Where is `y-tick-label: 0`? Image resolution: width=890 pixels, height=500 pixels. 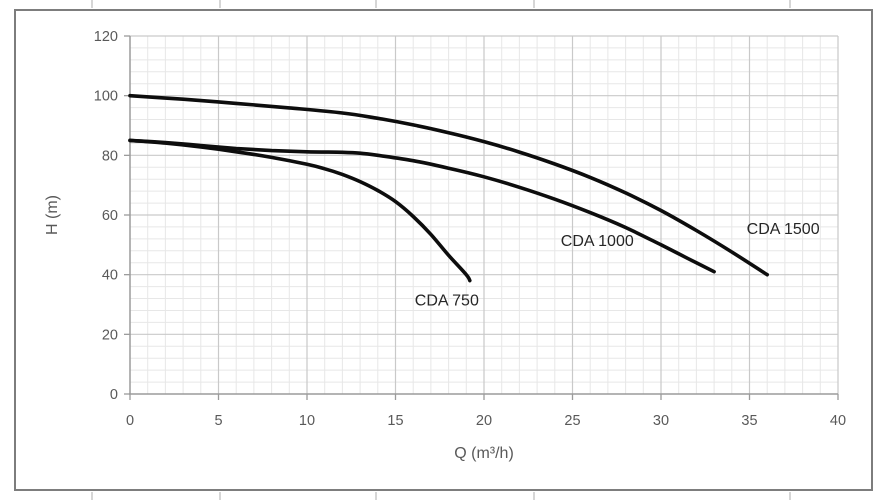 y-tick-label: 0 is located at coordinates (114, 395).